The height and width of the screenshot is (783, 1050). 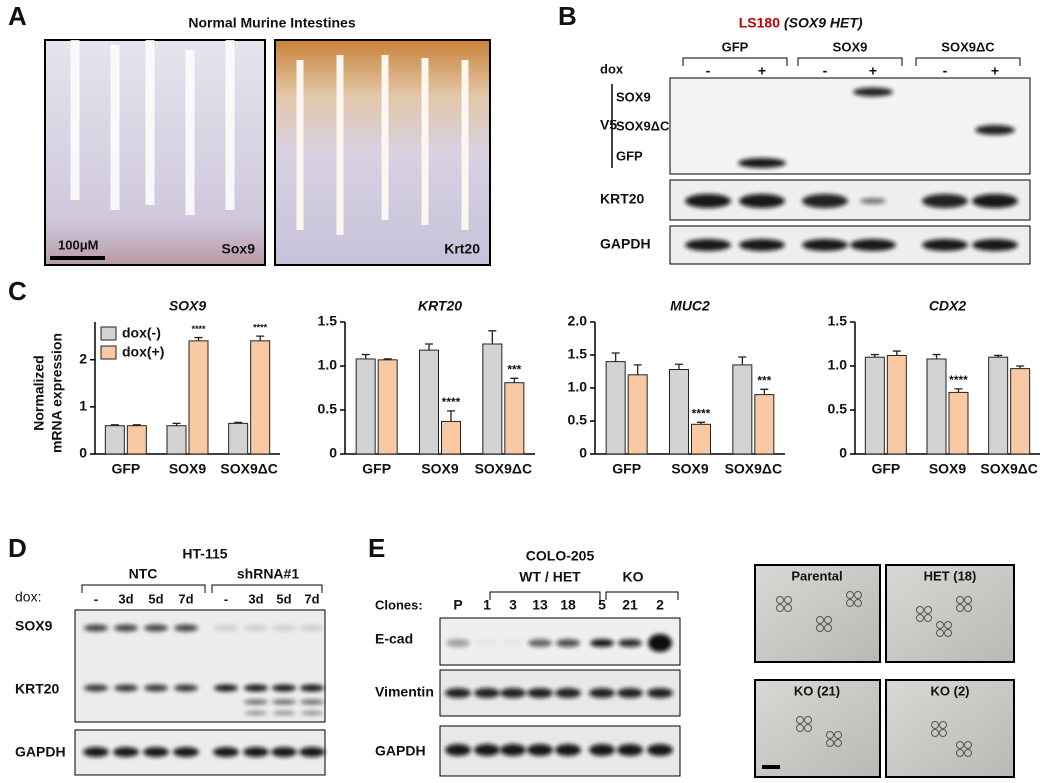 I want to click on group-label: GFP, so click(x=735, y=46).